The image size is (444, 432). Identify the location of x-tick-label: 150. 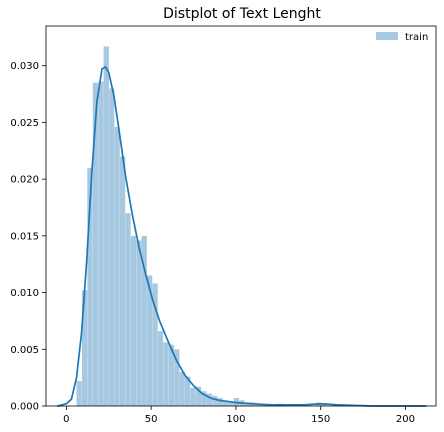
(320, 419).